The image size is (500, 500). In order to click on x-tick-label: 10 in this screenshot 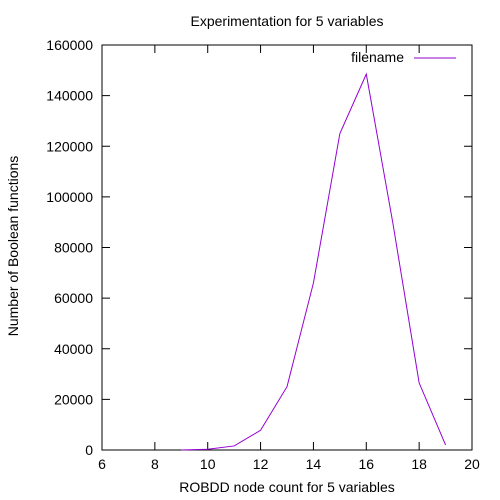, I will do `click(208, 464)`.